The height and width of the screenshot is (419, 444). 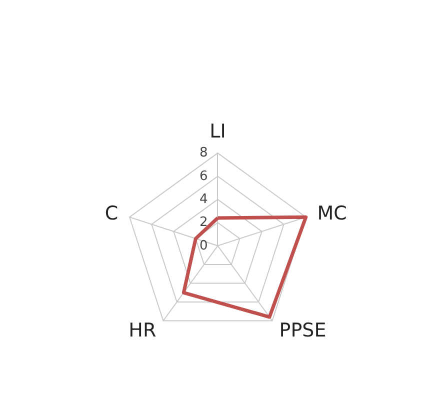 I want to click on spoke-label: C, so click(x=111, y=213).